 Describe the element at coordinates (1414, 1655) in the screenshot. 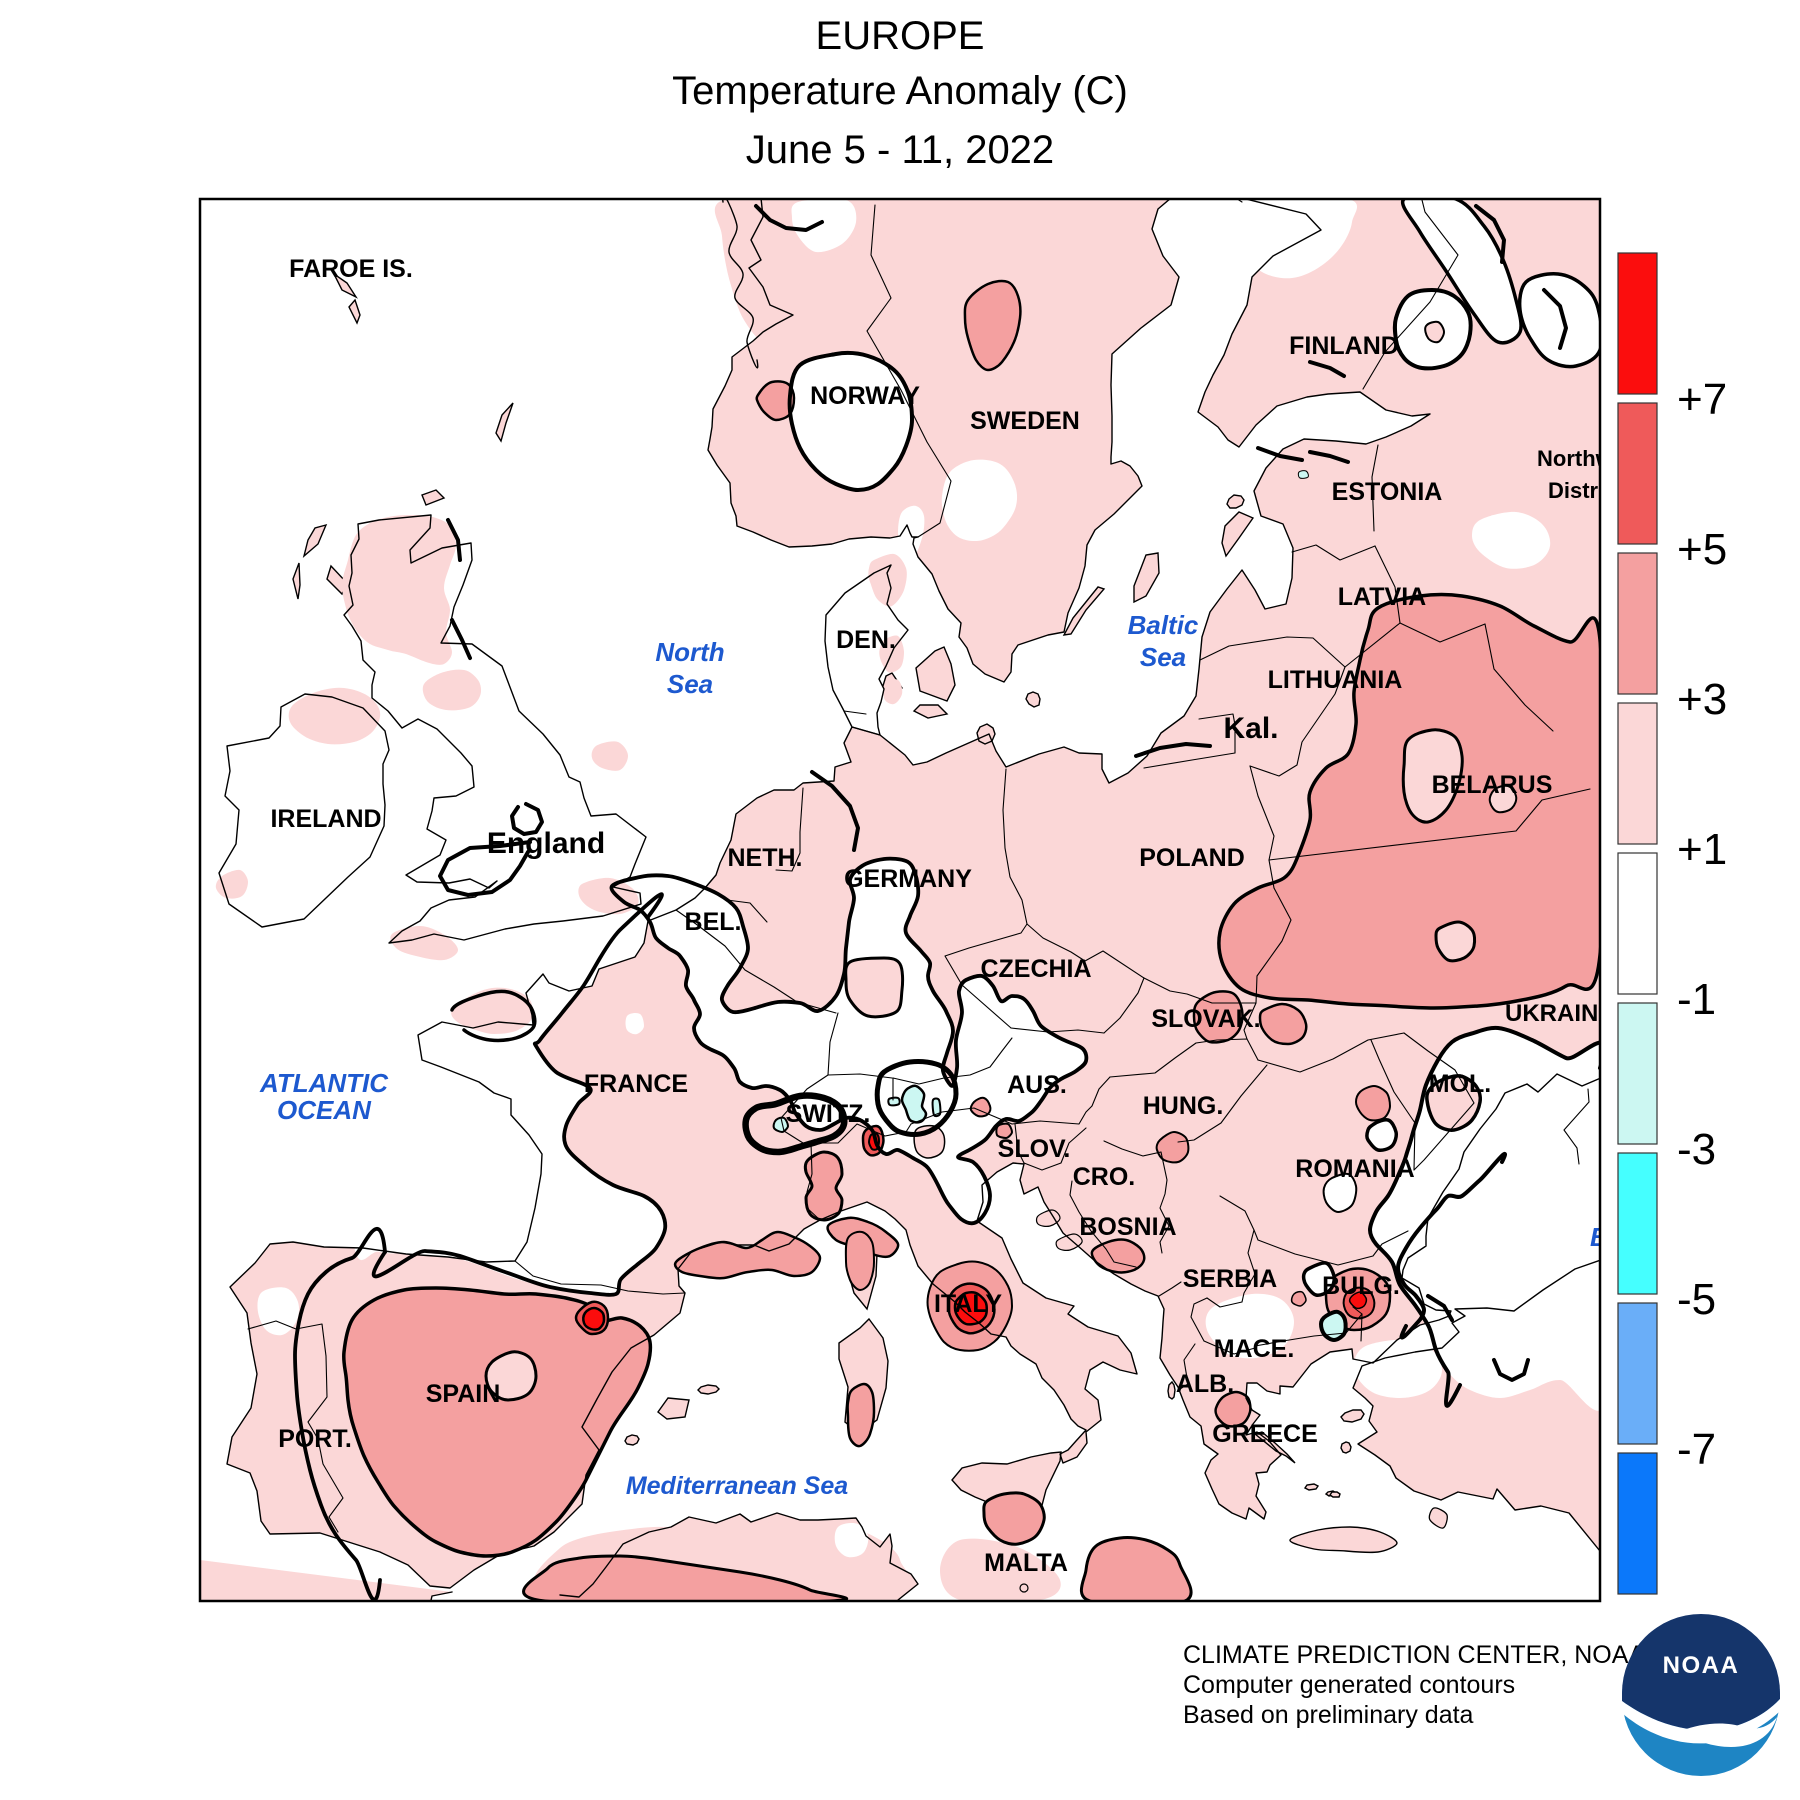

I see `svg-text:CLIMATE PREDICTION CENTER, NOA: CLIMATE PREDICTION CENTER, NOAA` at that location.